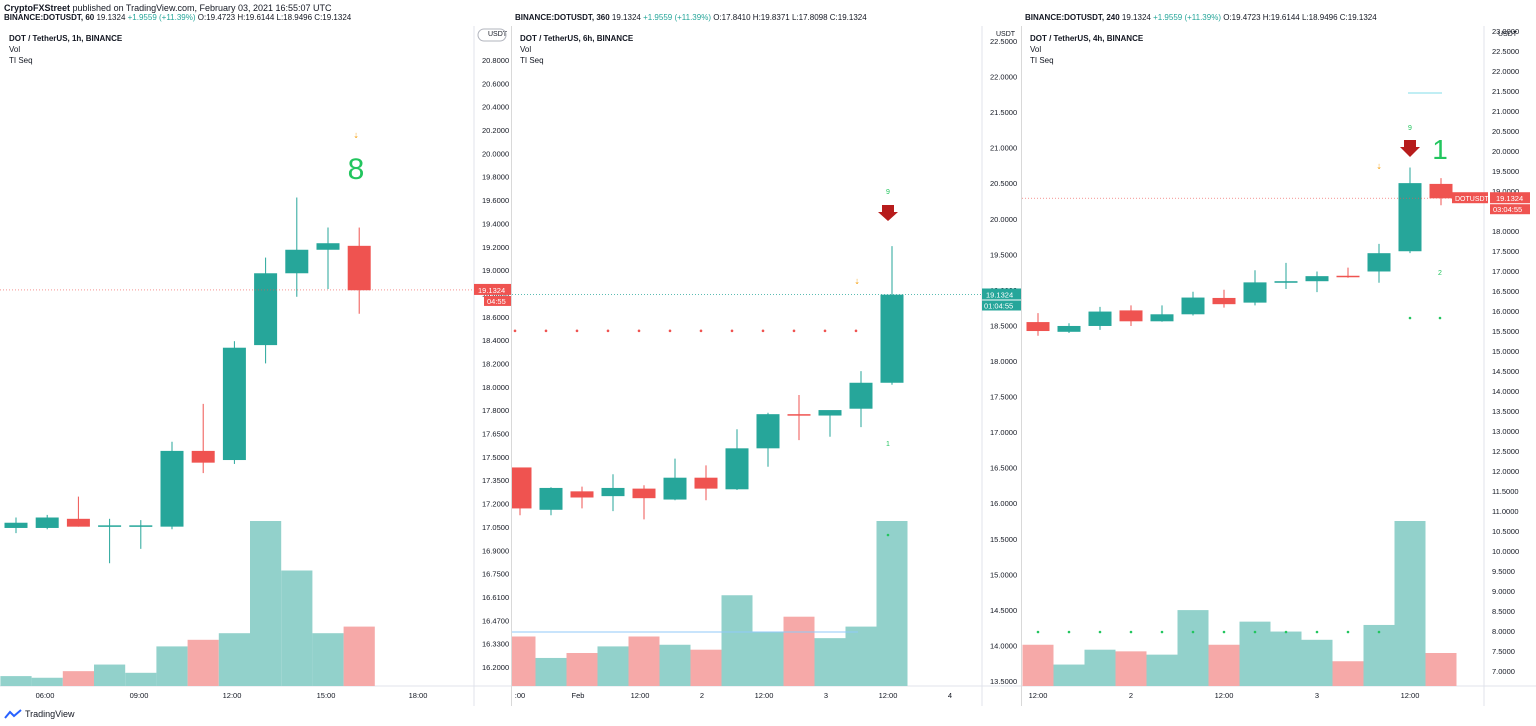 This screenshot has width=1536, height=726. Describe the element at coordinates (1003, 254) in the screenshot. I see `price-axis-tick: 19.5000` at that location.